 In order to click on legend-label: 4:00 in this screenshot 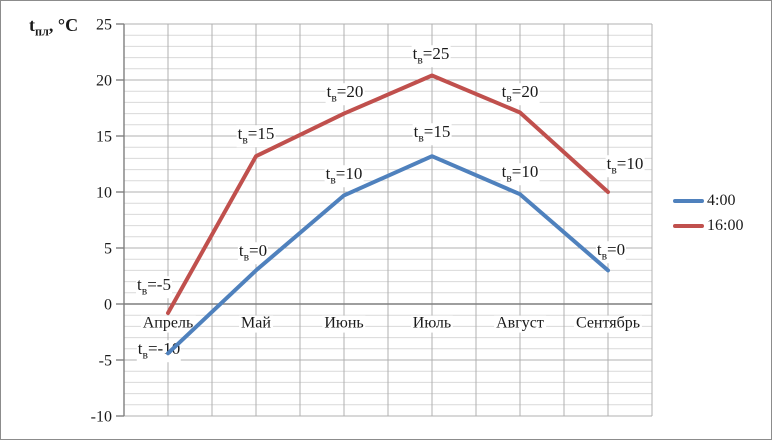, I will do `click(721, 200)`.